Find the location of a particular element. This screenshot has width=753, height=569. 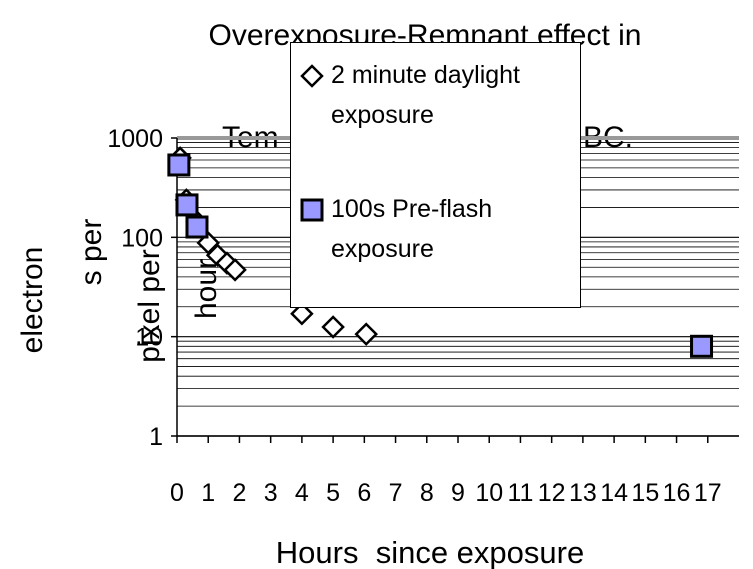

x-tick-label: 14 is located at coordinates (614, 493).